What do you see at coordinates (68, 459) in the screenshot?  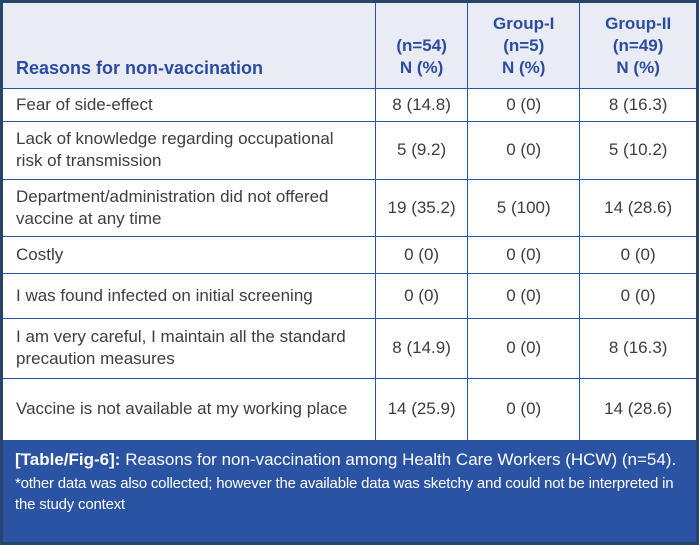 I see `figure-caption-label: [Table/Fig-6]:` at bounding box center [68, 459].